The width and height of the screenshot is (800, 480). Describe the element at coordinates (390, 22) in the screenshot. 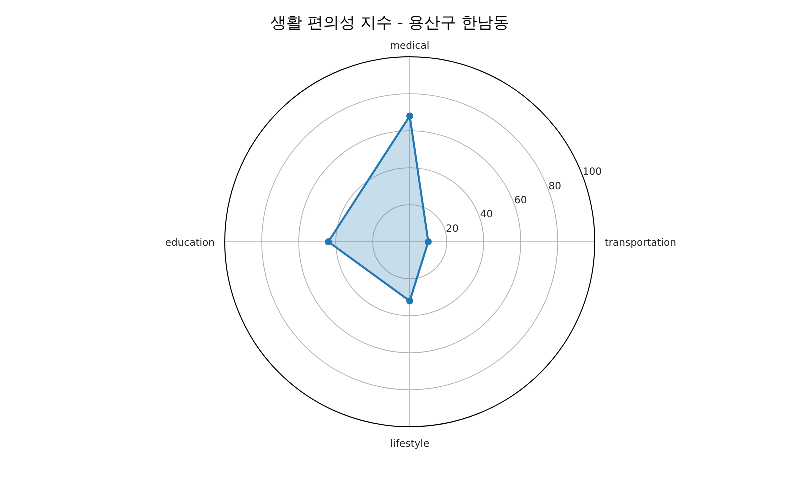

I see `chart-title: 생활 편의성 지수 - 용산구 한남동` at that location.